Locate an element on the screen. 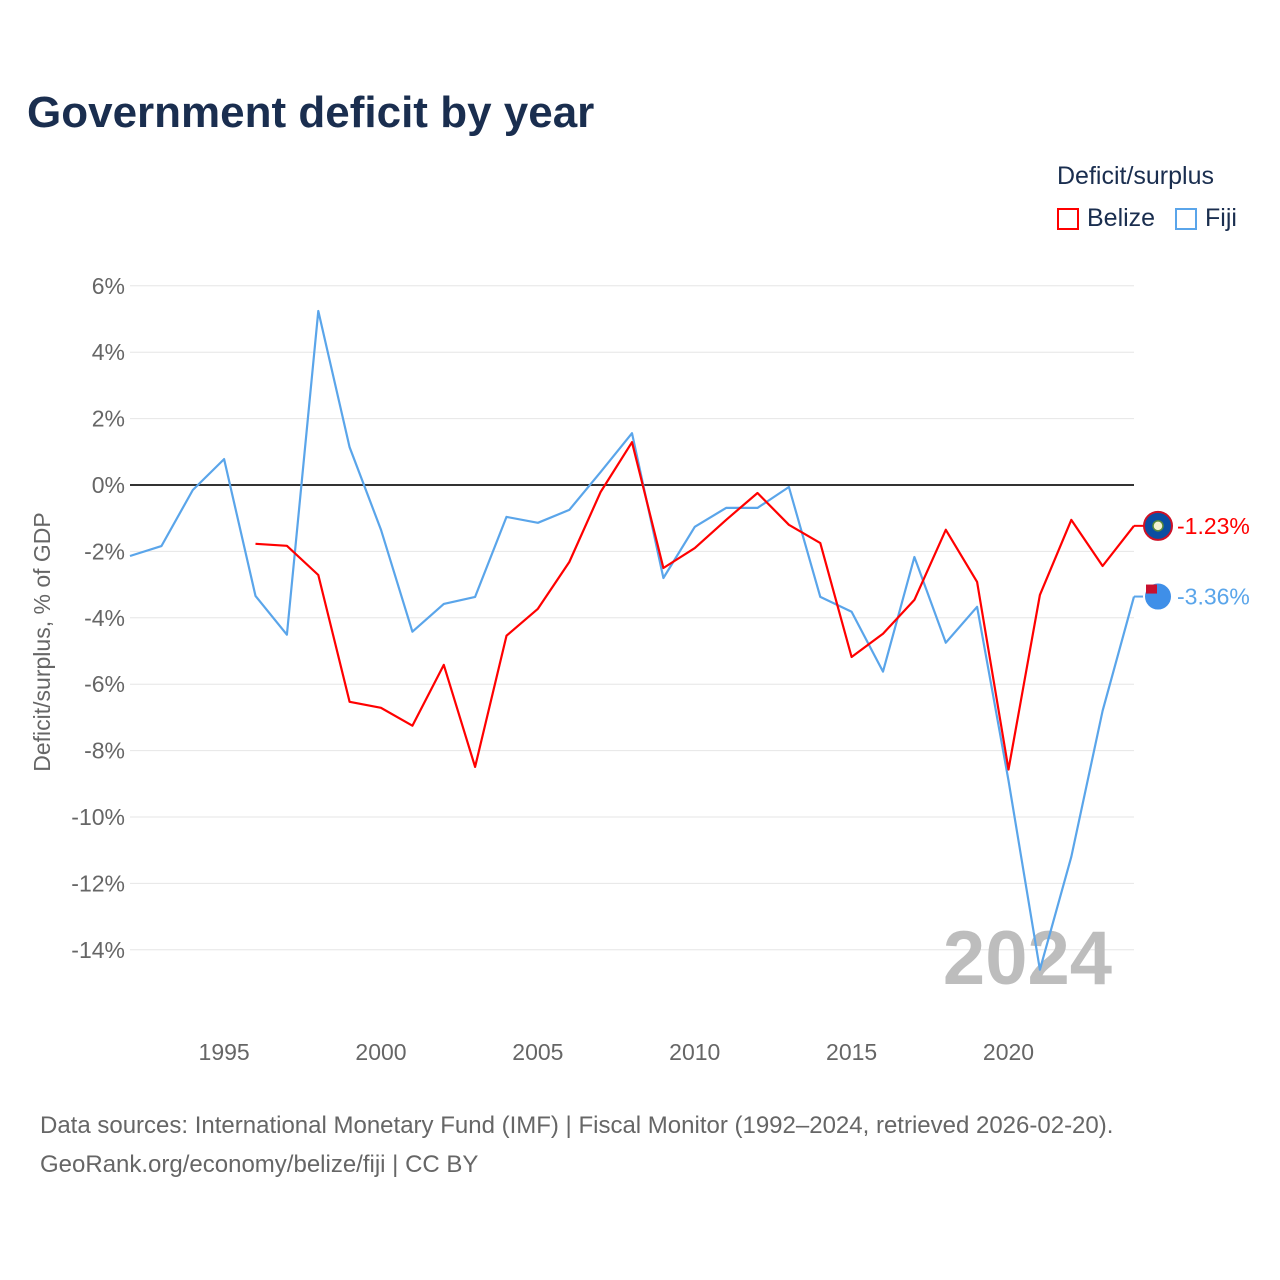 This screenshot has width=1280, height=1280. x-tick-label: 2015 is located at coordinates (851, 1052).